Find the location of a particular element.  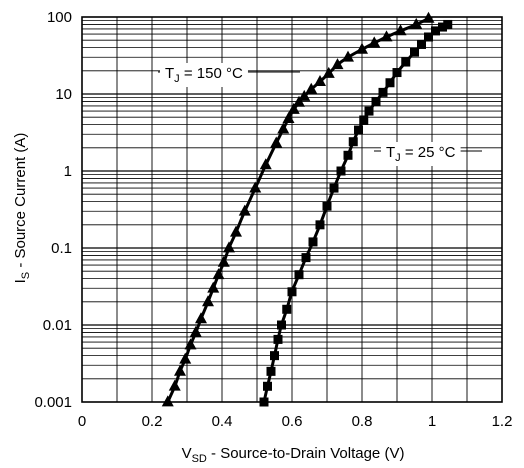

series-label-25-background is located at coordinates (421, 154).